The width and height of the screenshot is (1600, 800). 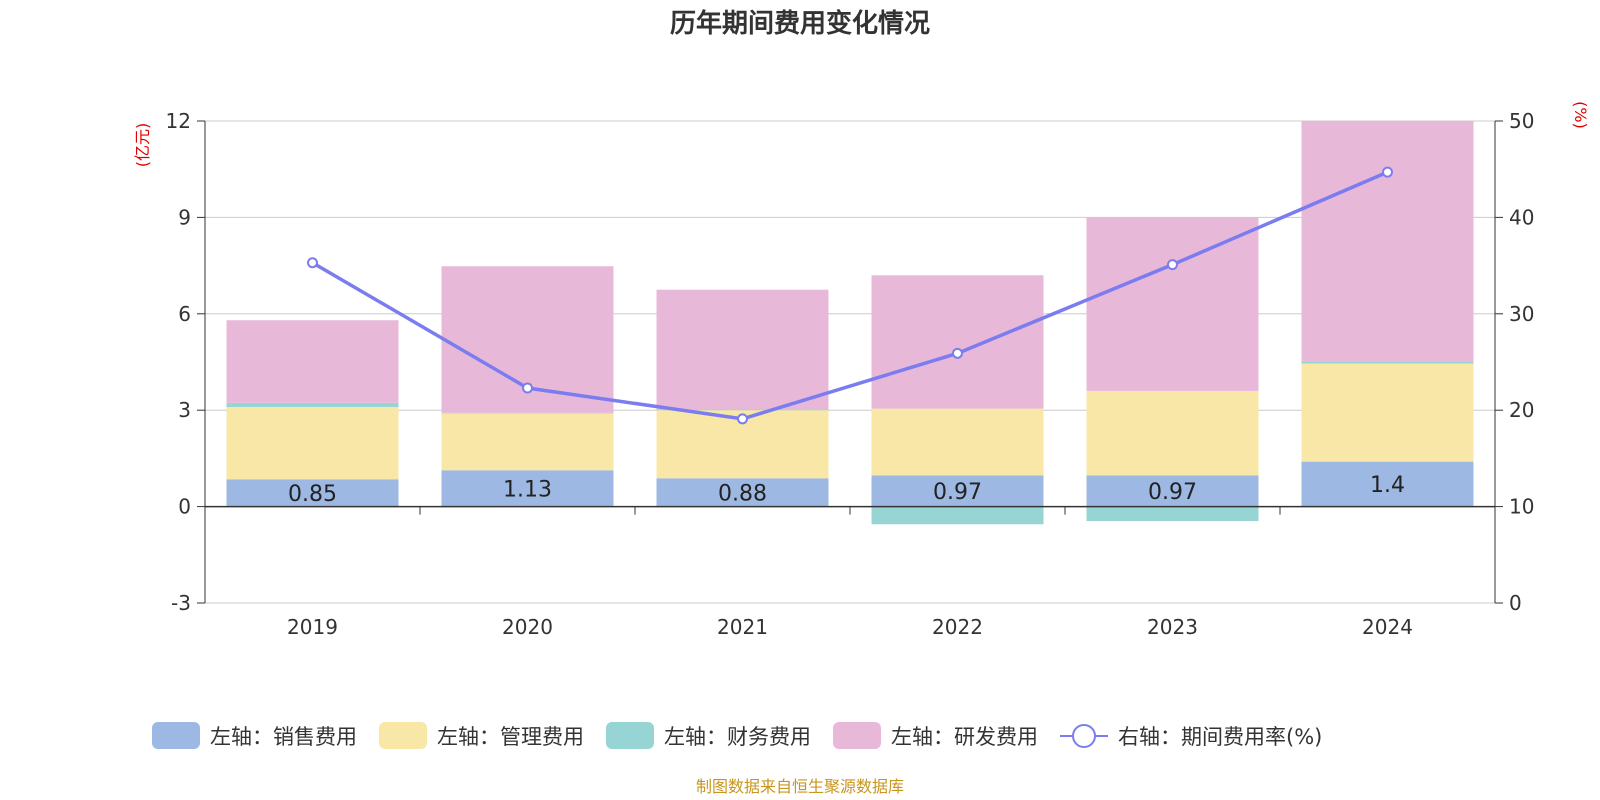 I want to click on bar-value-label: 1.4, so click(x=1387, y=485).